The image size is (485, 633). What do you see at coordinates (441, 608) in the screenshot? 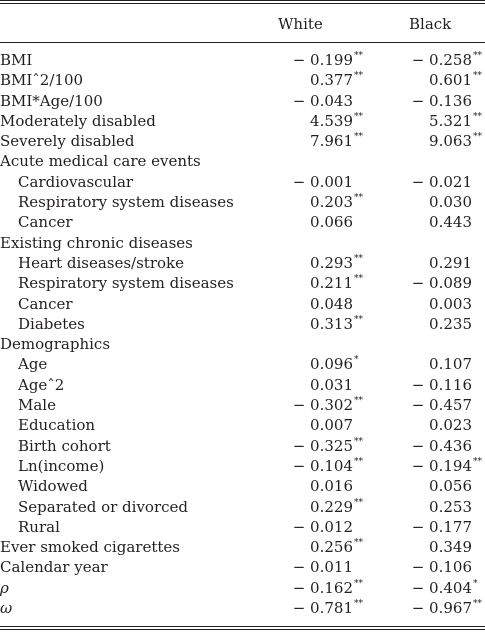
I see `black-coefficient: − 0.967` at bounding box center [441, 608].